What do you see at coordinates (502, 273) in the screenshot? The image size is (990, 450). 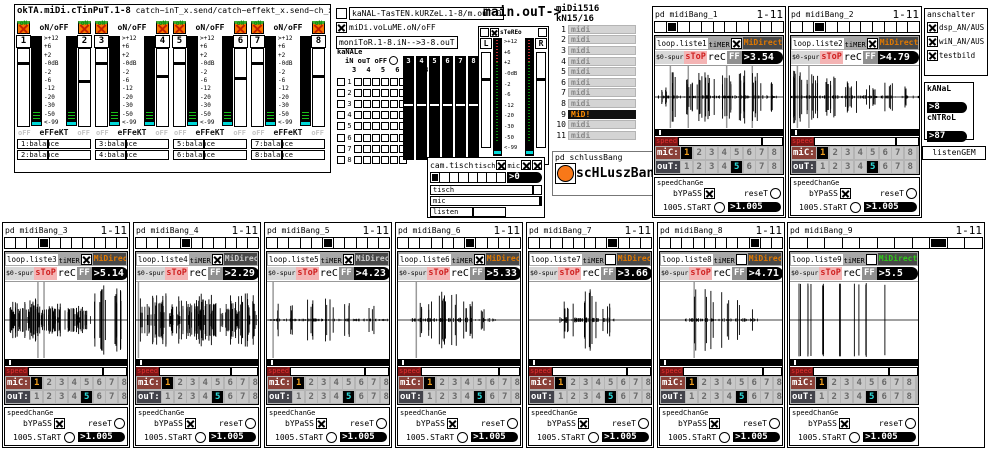 I see `position-numbox: >5.33` at bounding box center [502, 273].